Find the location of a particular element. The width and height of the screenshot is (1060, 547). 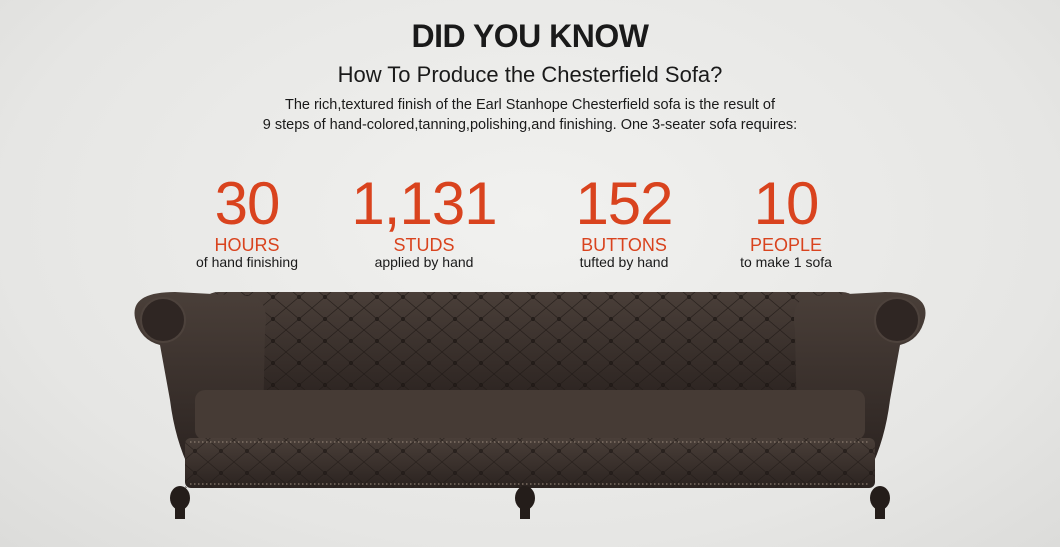

subtitle: How To Produce the Chesterfield Sofa? is located at coordinates (530, 74).